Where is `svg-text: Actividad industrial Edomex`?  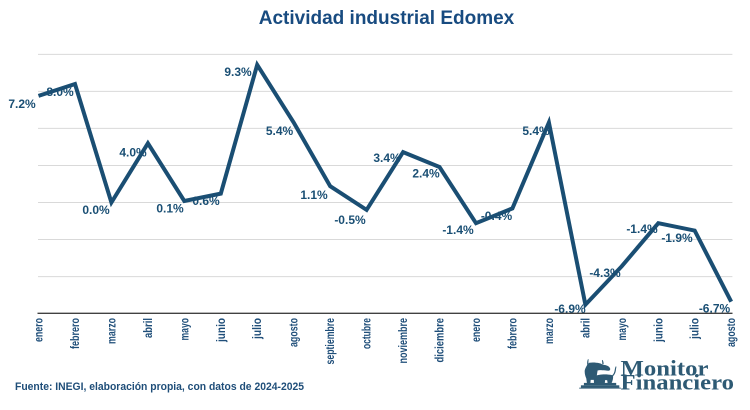 svg-text: Actividad industrial Edomex is located at coordinates (387, 18).